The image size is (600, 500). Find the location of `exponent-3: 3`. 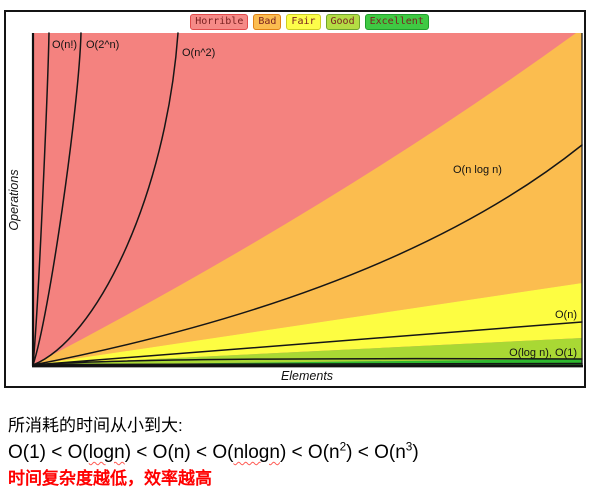

exponent-3: 3 is located at coordinates (409, 447).